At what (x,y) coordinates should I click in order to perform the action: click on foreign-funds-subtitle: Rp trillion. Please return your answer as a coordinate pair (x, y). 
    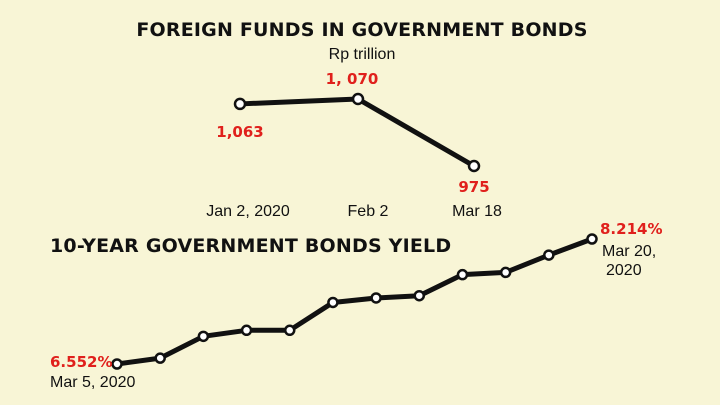
    Looking at the image, I should click on (362, 54).